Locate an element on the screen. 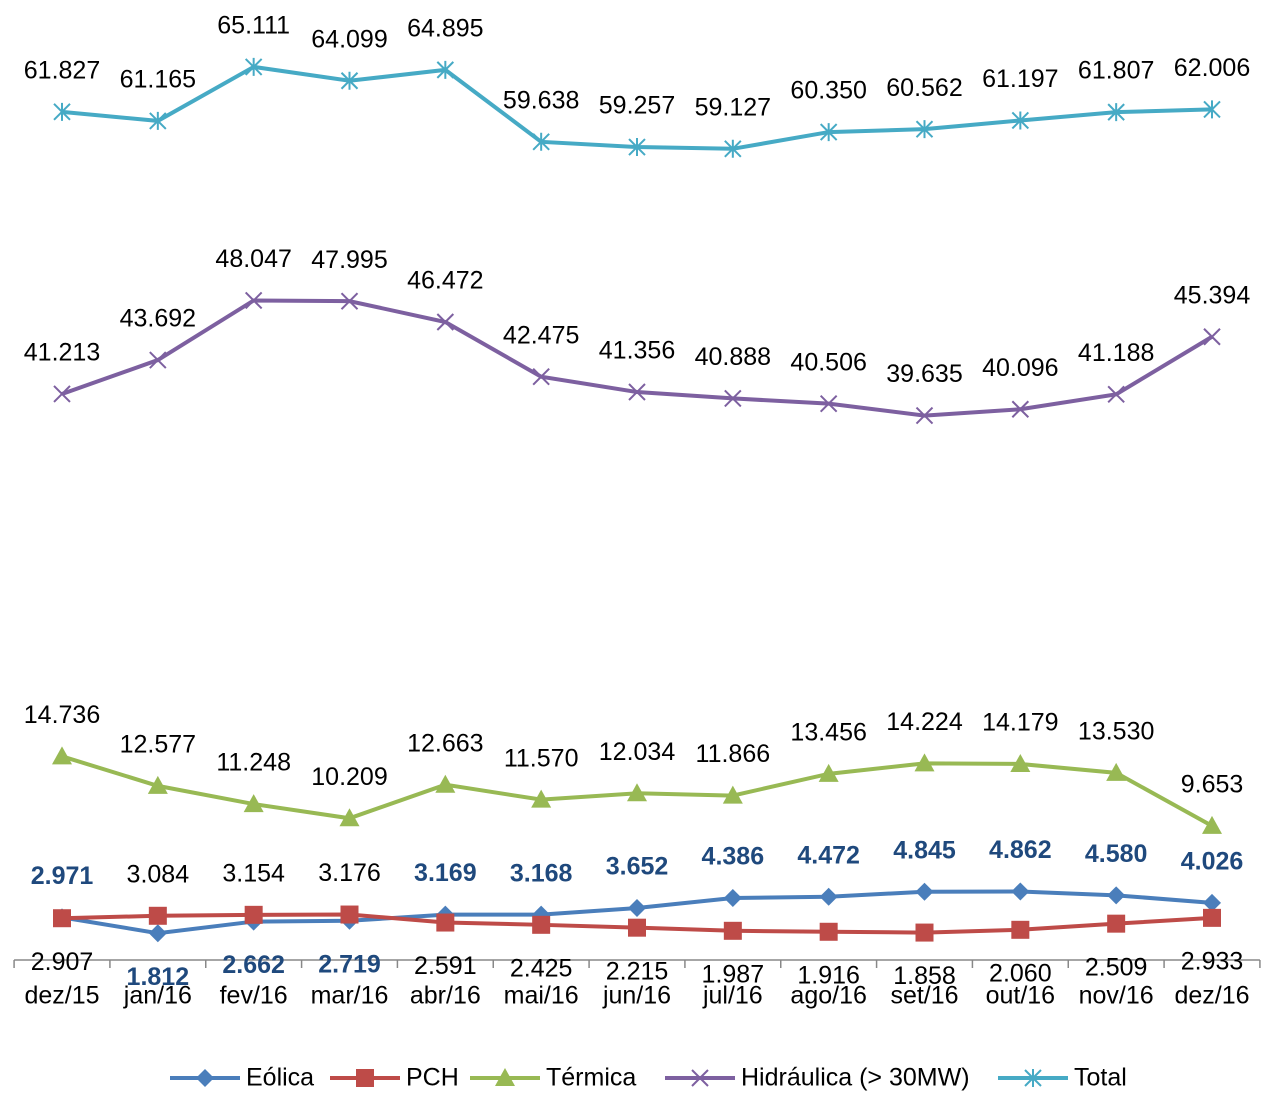  legend-label: Eólica is located at coordinates (280, 1078).